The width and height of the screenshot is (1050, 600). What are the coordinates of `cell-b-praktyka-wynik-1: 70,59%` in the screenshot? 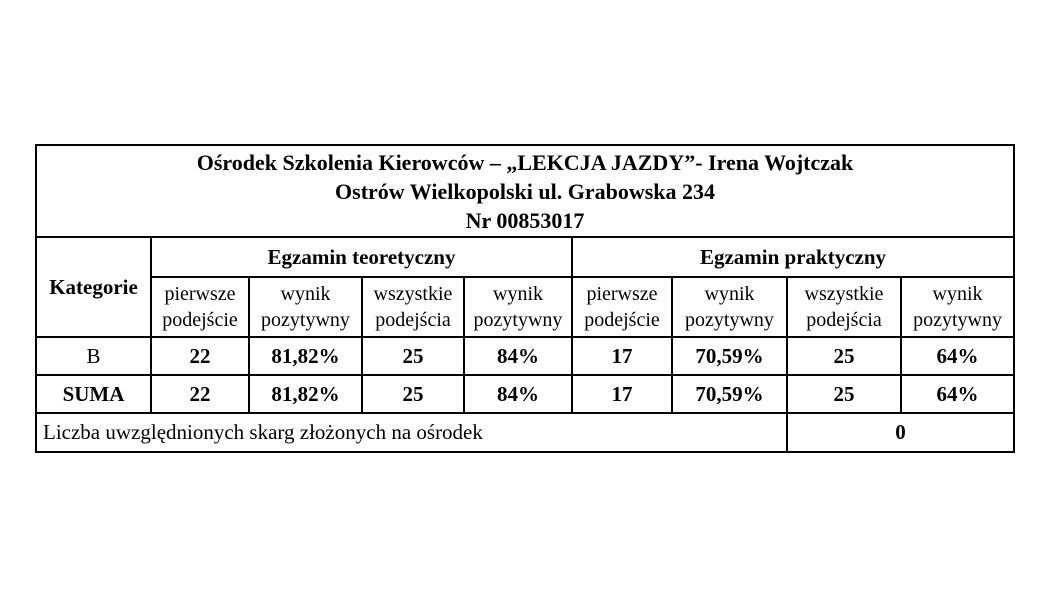 It's located at (729, 356).